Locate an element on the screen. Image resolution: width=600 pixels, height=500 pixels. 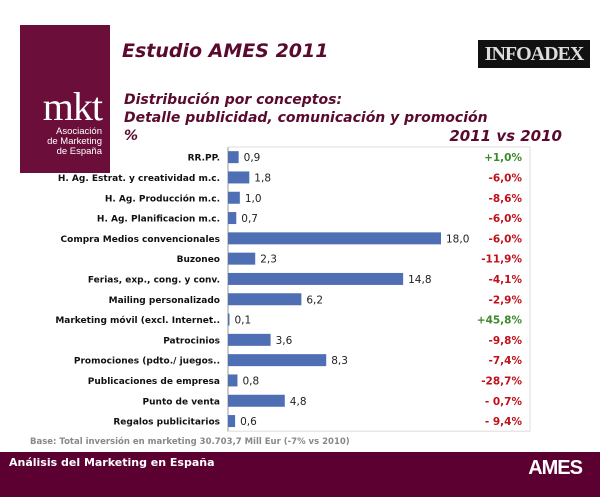
logo-text: Asociación de Marketing de España is located at coordinates (74, 142).